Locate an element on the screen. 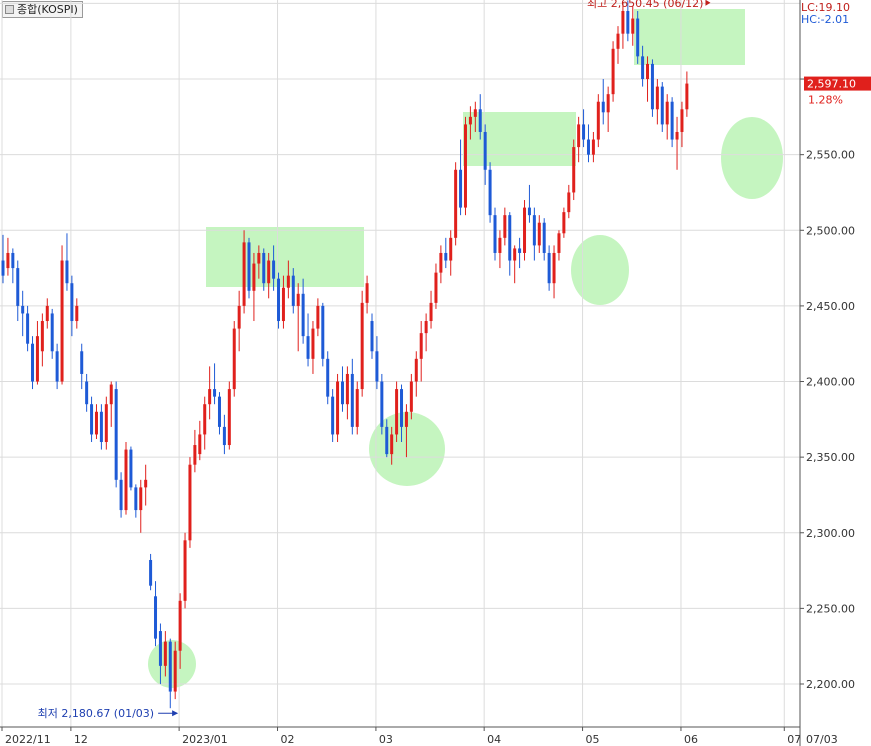  y-tick-label: 2,200.00 is located at coordinates (830, 684).